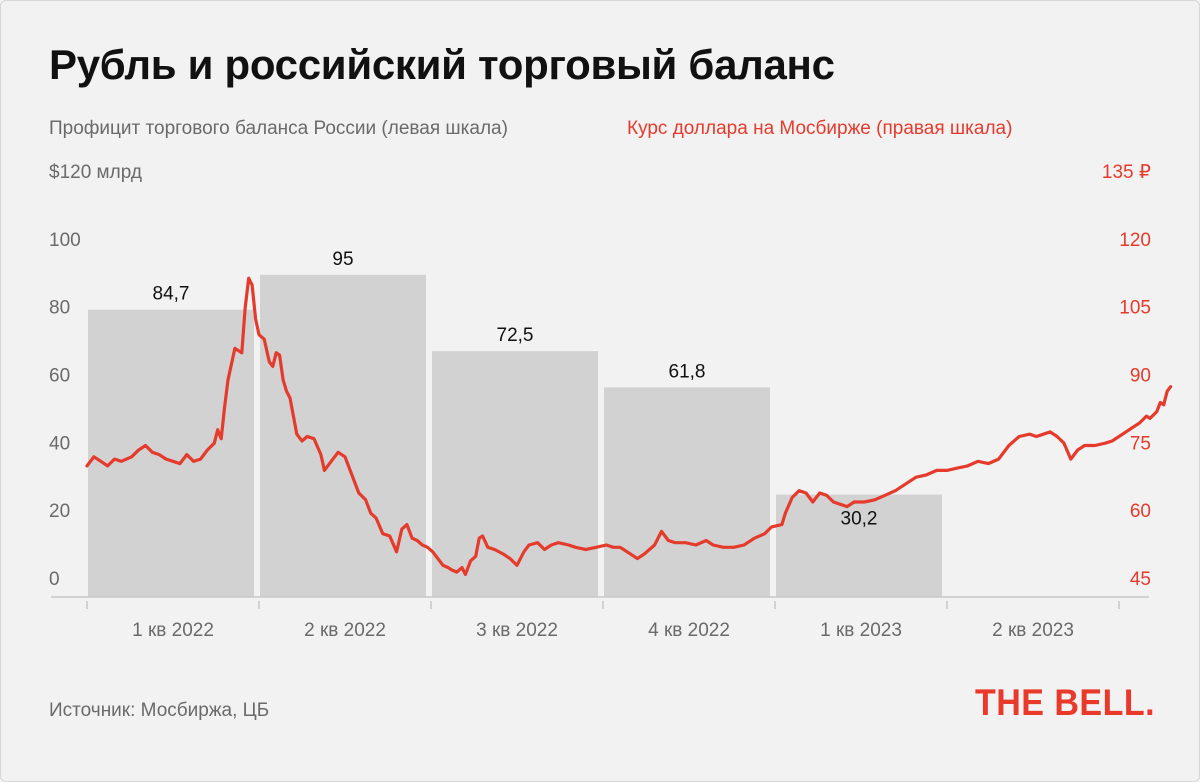 This screenshot has height=782, width=1200. I want to click on category-label-1: 1 кв 2022, so click(173, 630).